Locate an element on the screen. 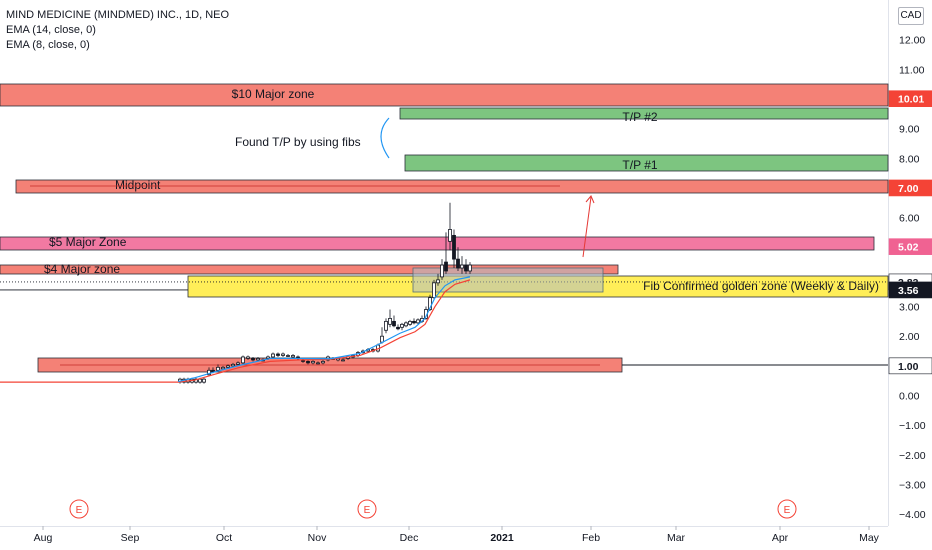 The image size is (932, 550). price-label: 7.00 is located at coordinates (908, 189).